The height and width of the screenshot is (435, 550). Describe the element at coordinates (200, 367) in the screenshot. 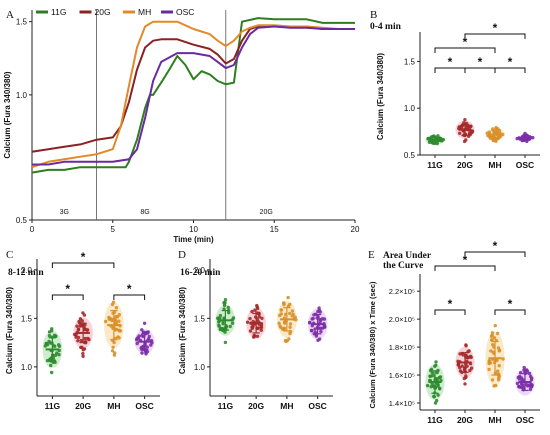

I see `panel-d-y-tick-label: 1.0` at that location.